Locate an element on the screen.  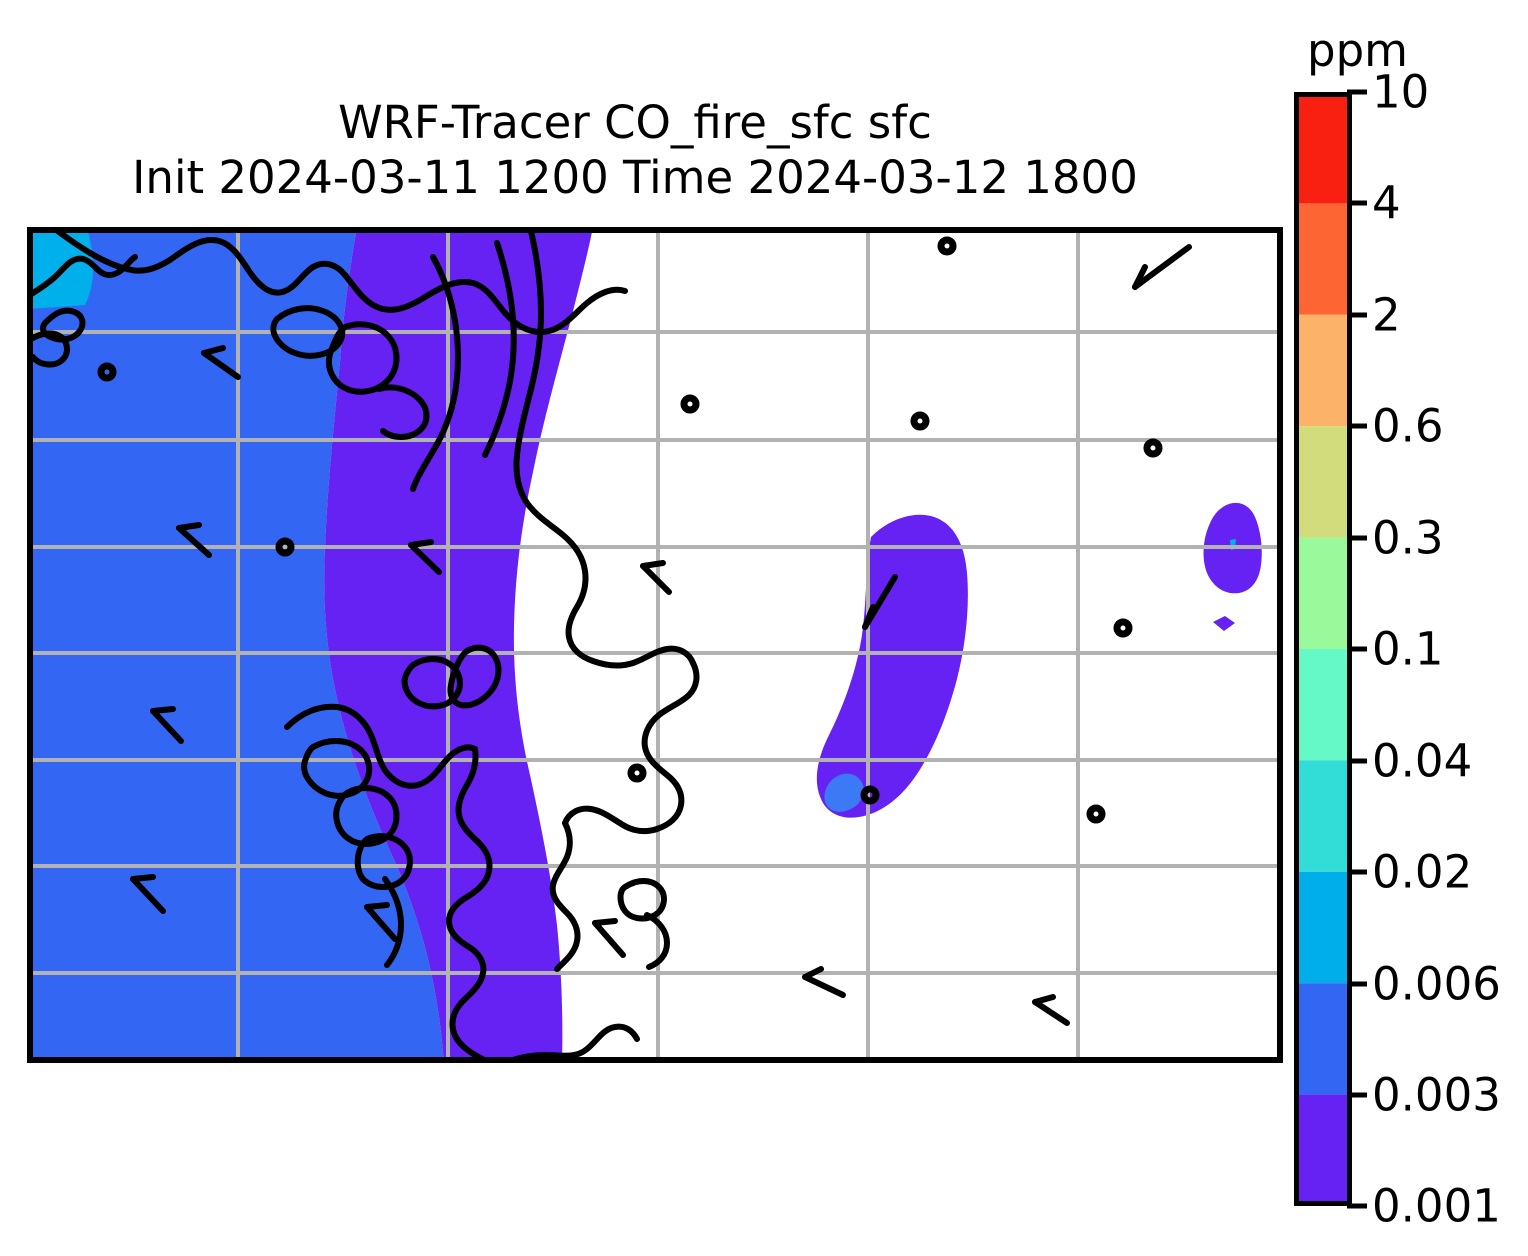
coastline-mid-peninsula is located at coordinates (474, 676).